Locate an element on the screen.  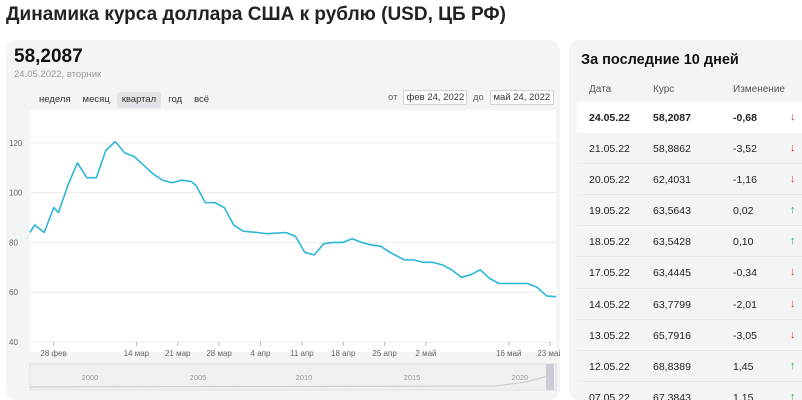
navigator-year-label: 2010 is located at coordinates (304, 377).